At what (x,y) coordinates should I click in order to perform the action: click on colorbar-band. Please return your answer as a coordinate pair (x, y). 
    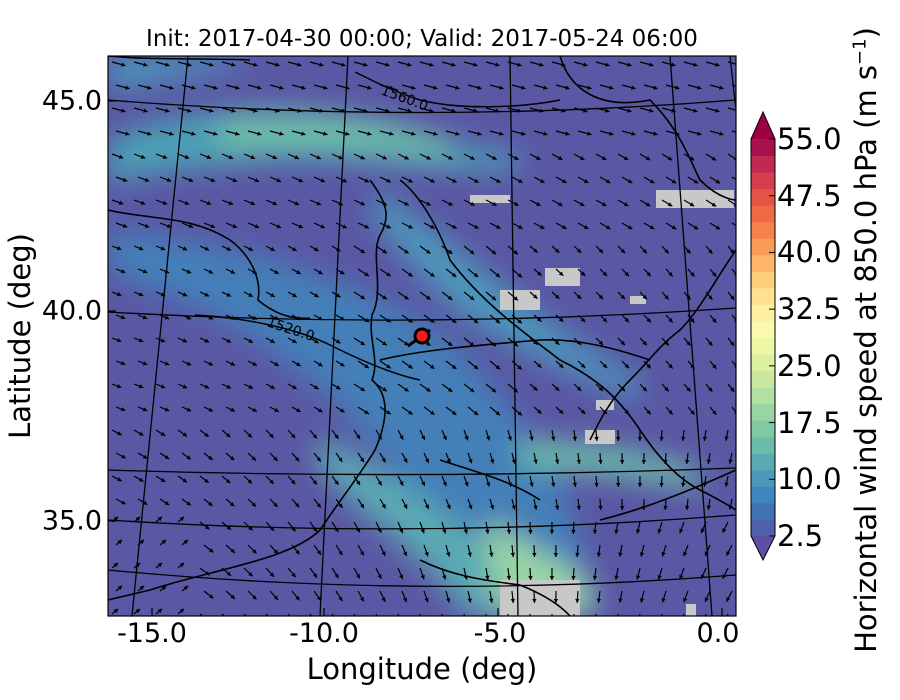
    Looking at the image, I should click on (763, 230).